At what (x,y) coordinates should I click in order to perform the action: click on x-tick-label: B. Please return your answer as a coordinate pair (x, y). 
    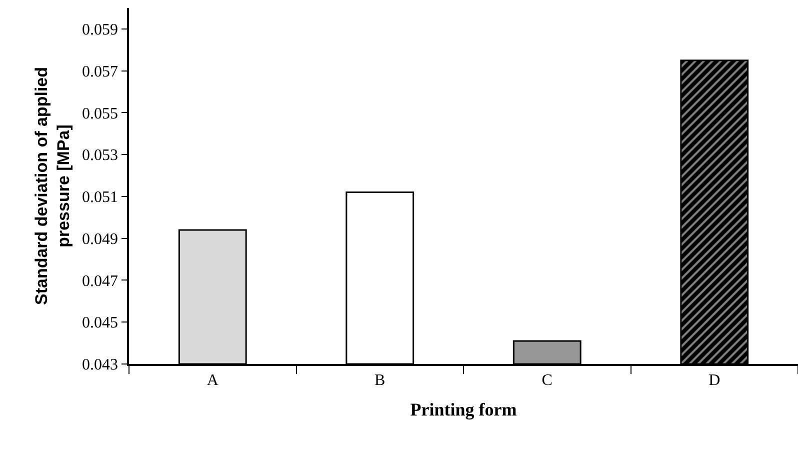
    Looking at the image, I should click on (380, 380).